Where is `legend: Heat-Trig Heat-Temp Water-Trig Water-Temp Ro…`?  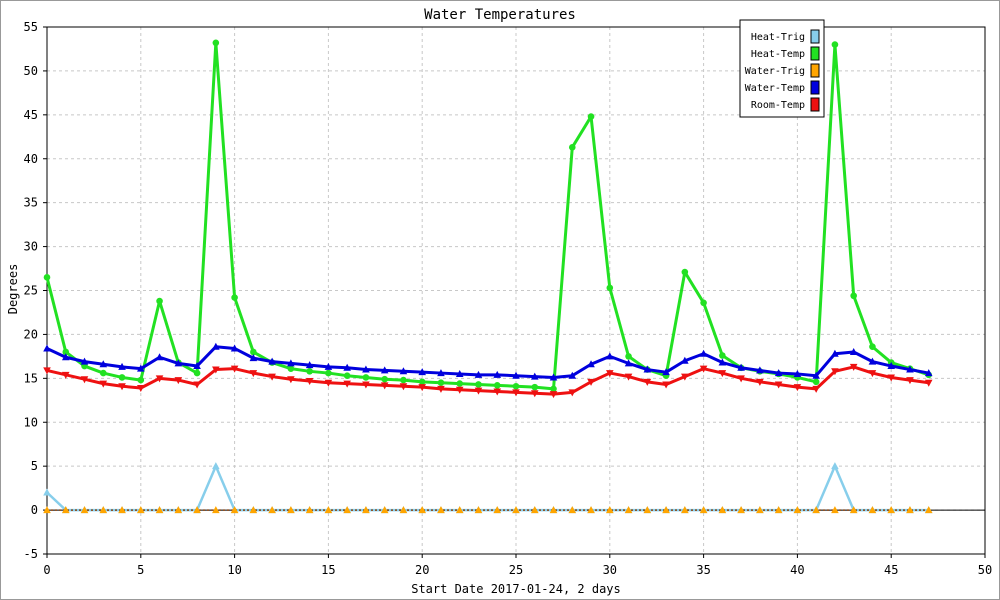
legend: Heat-Trig Heat-Temp Water-Trig Water-Temp Ro… is located at coordinates (782, 68).